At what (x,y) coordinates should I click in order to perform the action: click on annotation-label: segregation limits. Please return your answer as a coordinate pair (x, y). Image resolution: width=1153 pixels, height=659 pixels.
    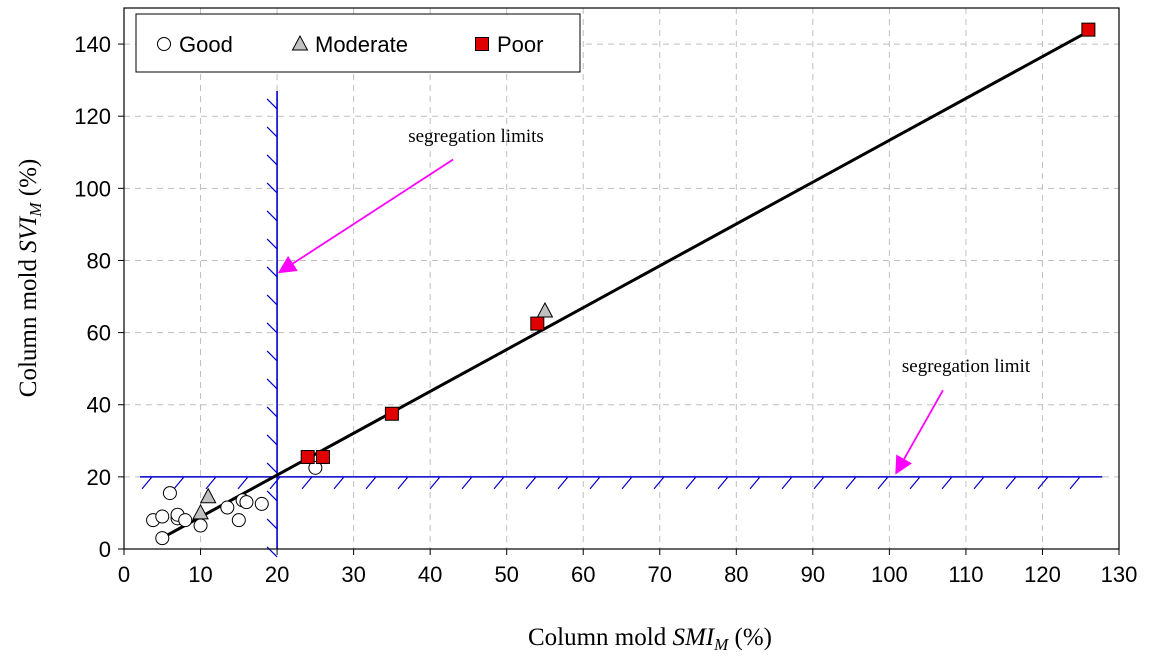
    Looking at the image, I should click on (476, 136).